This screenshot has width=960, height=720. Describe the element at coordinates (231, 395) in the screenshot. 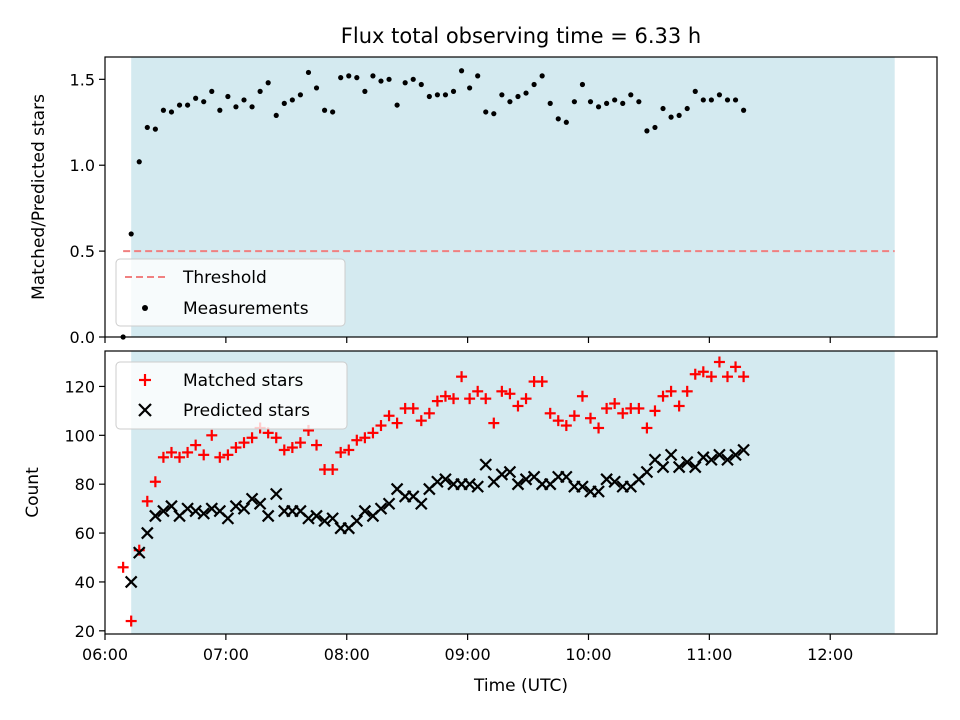

I see `count-legend: Matched stars Predicted stars` at that location.